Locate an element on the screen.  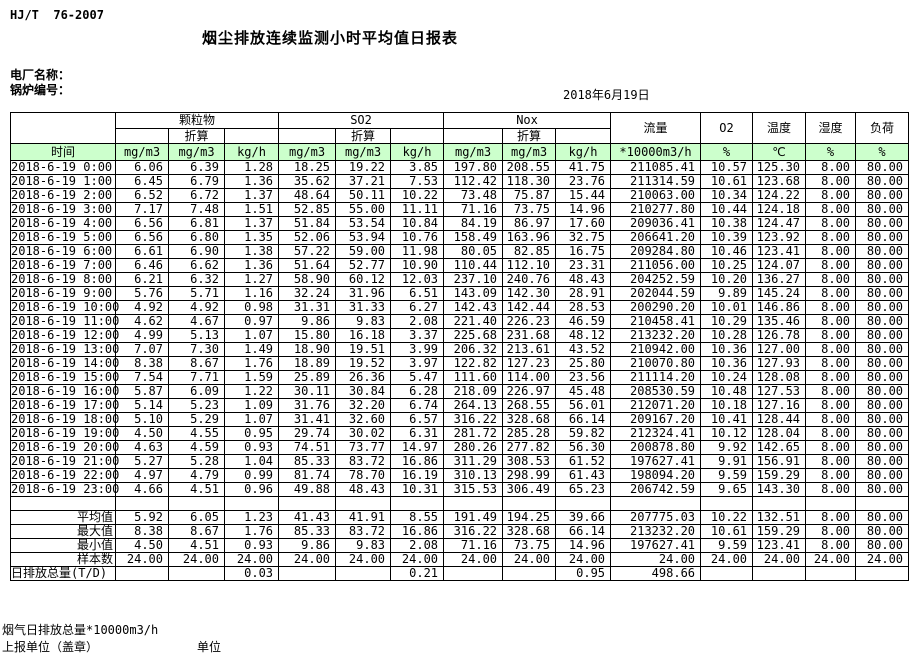
value-cell: 127.16 is located at coordinates (779, 405).